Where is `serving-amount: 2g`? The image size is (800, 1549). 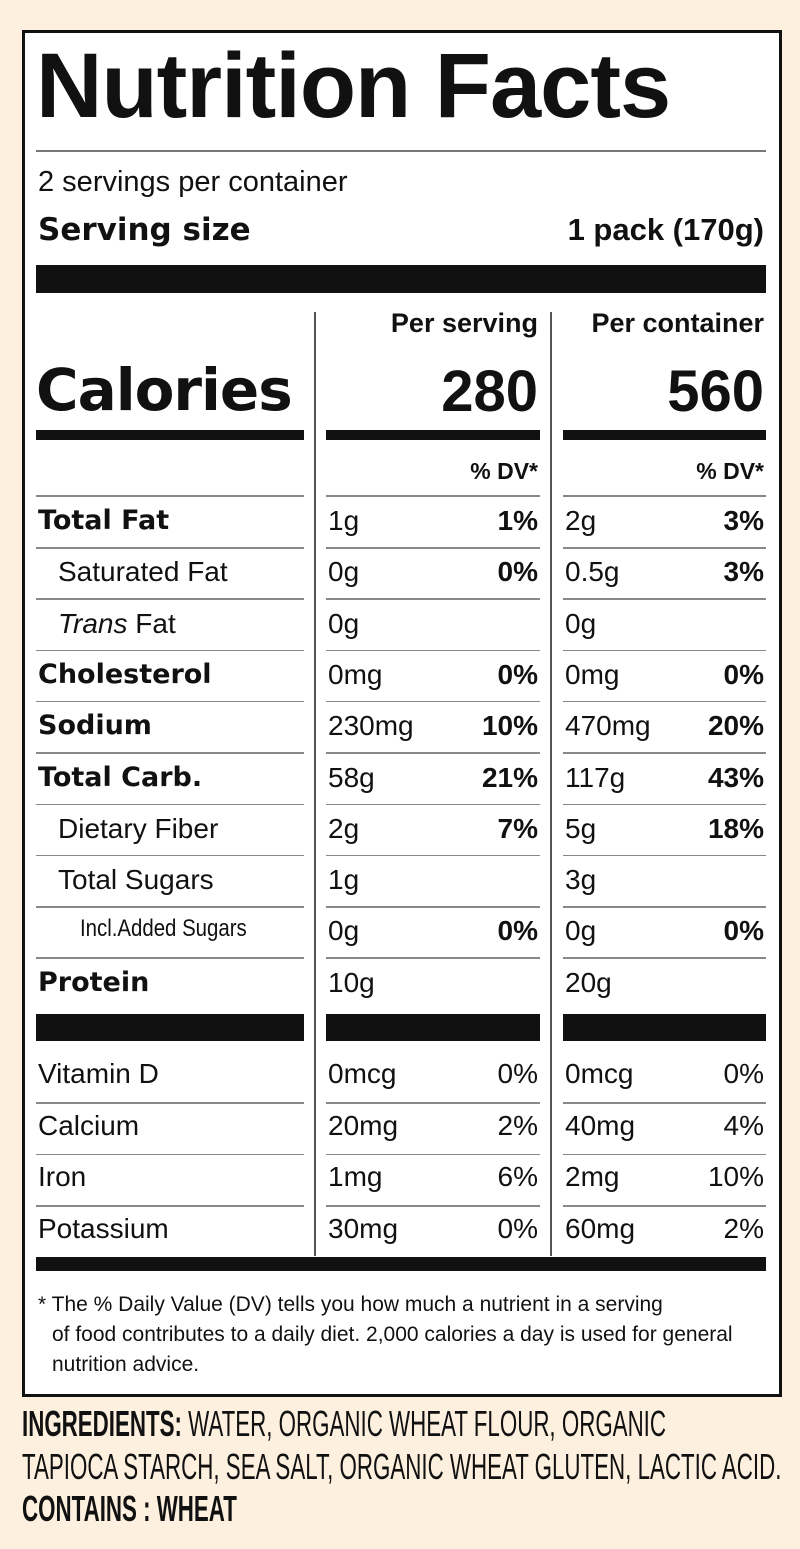 serving-amount: 2g is located at coordinates (344, 828).